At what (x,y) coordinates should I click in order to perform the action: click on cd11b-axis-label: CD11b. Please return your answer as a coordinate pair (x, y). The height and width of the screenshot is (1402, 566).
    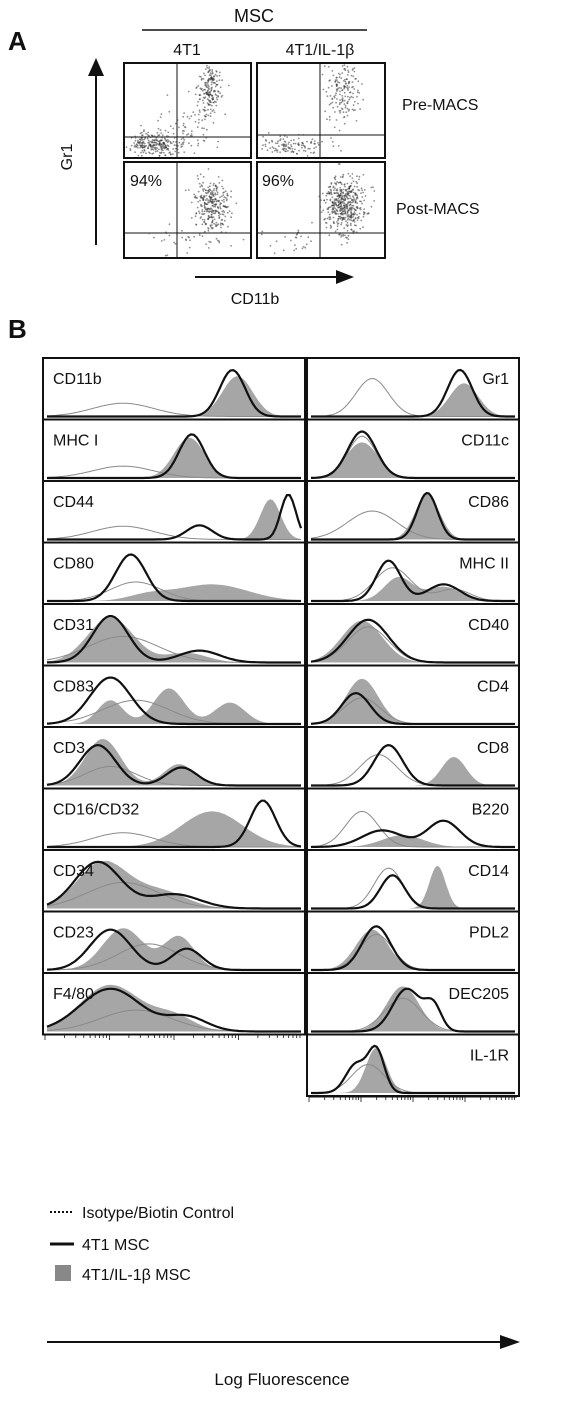
    Looking at the image, I should click on (255, 299).